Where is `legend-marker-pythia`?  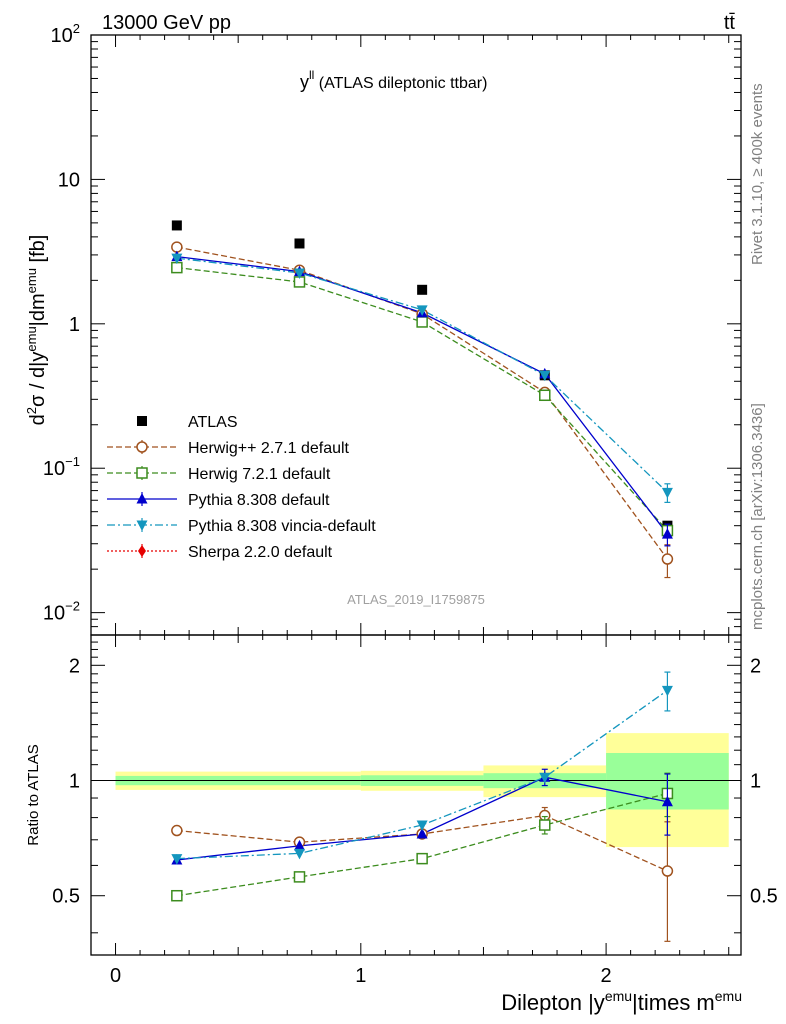 legend-marker-pythia is located at coordinates (142, 498).